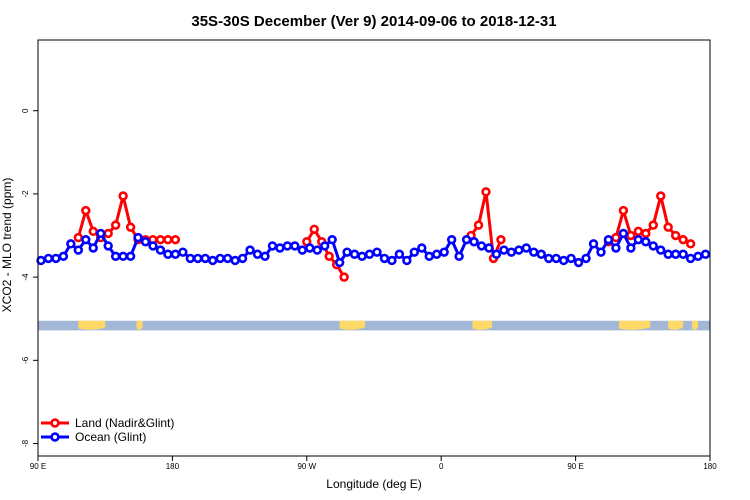 Image resolution: width=750 pixels, height=500 pixels. I want to click on legend: Land (Nadir&Glint)Ocean (Glint), so click(107, 430).